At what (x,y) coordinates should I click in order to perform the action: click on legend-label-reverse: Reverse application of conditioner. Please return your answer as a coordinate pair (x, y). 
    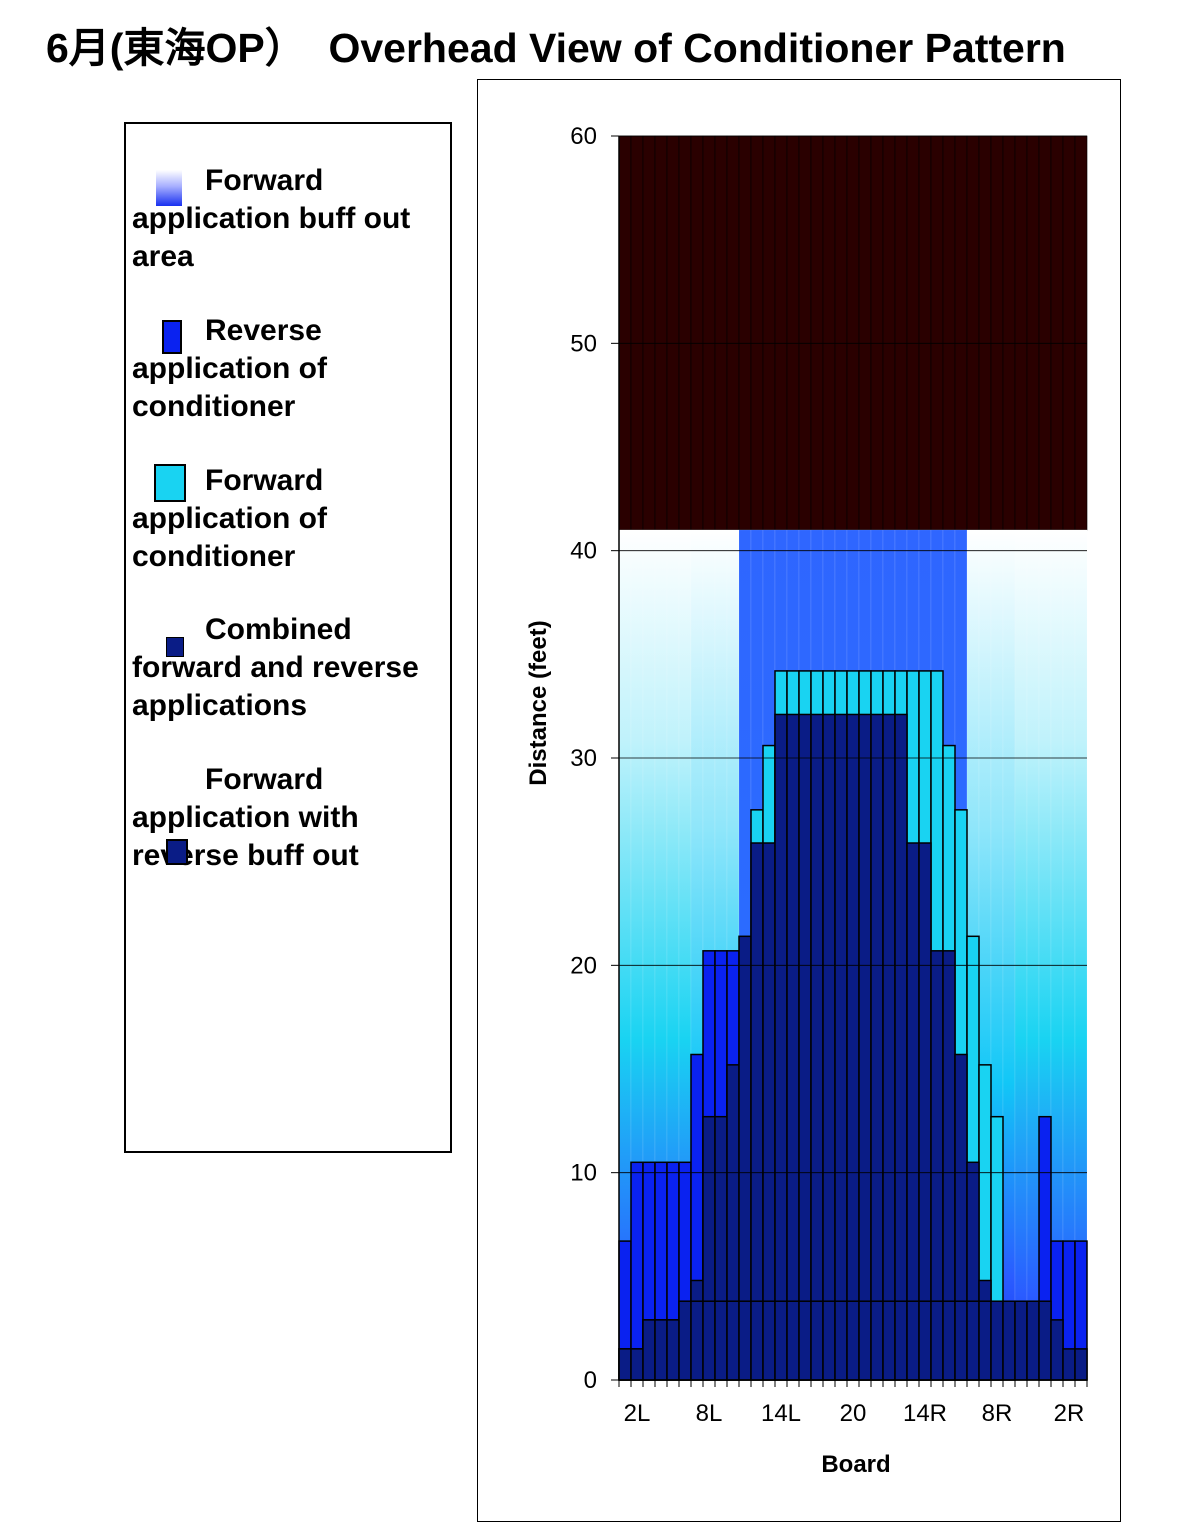
    Looking at the image, I should click on (229, 368).